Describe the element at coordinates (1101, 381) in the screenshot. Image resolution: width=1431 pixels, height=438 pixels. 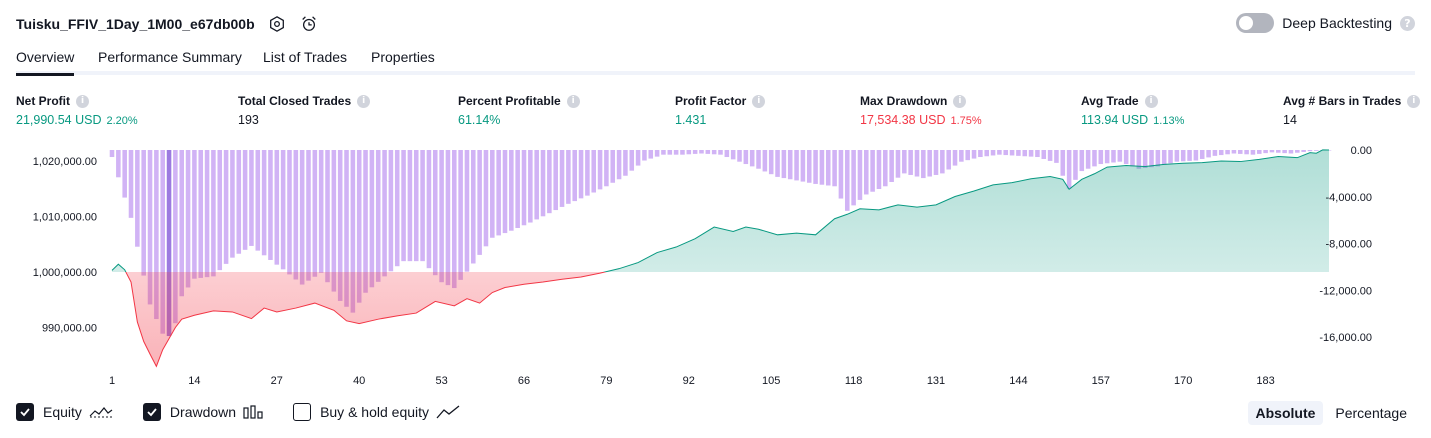
I see `x-axis-tick-label: 157` at that location.